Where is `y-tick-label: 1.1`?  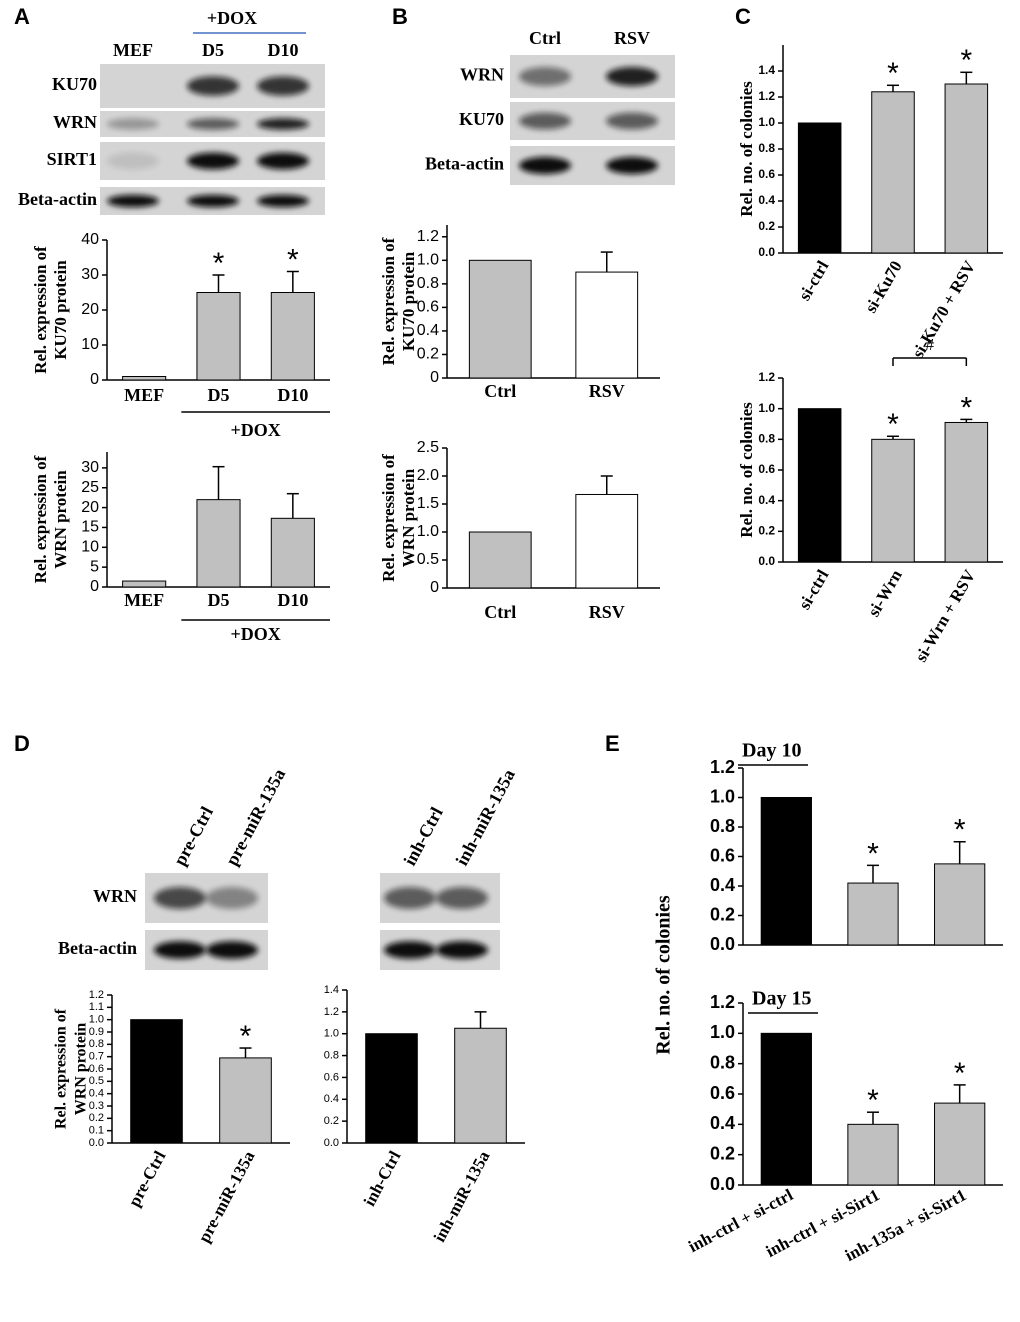
y-tick-label: 1.1 is located at coordinates (96, 1007).